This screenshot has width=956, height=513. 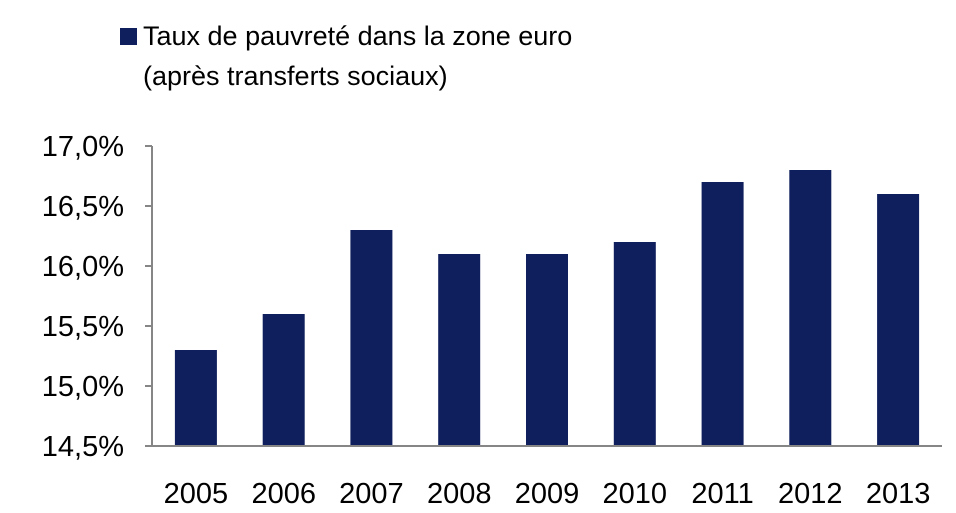 What do you see at coordinates (83, 327) in the screenshot?
I see `y-tick-label-2: 15,5%` at bounding box center [83, 327].